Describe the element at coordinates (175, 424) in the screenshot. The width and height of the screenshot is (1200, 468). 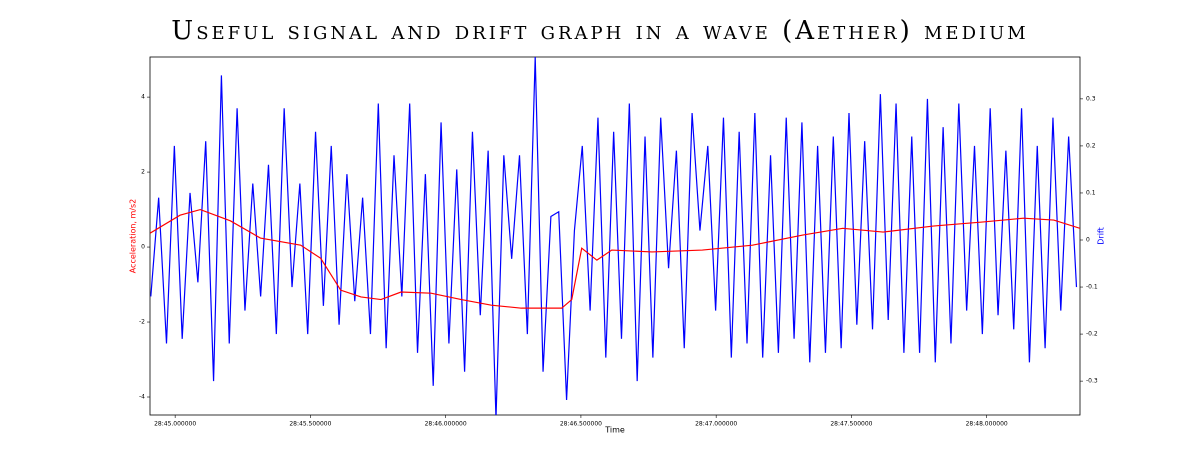
I see `x-tick-label: 28:45.000000` at that location.